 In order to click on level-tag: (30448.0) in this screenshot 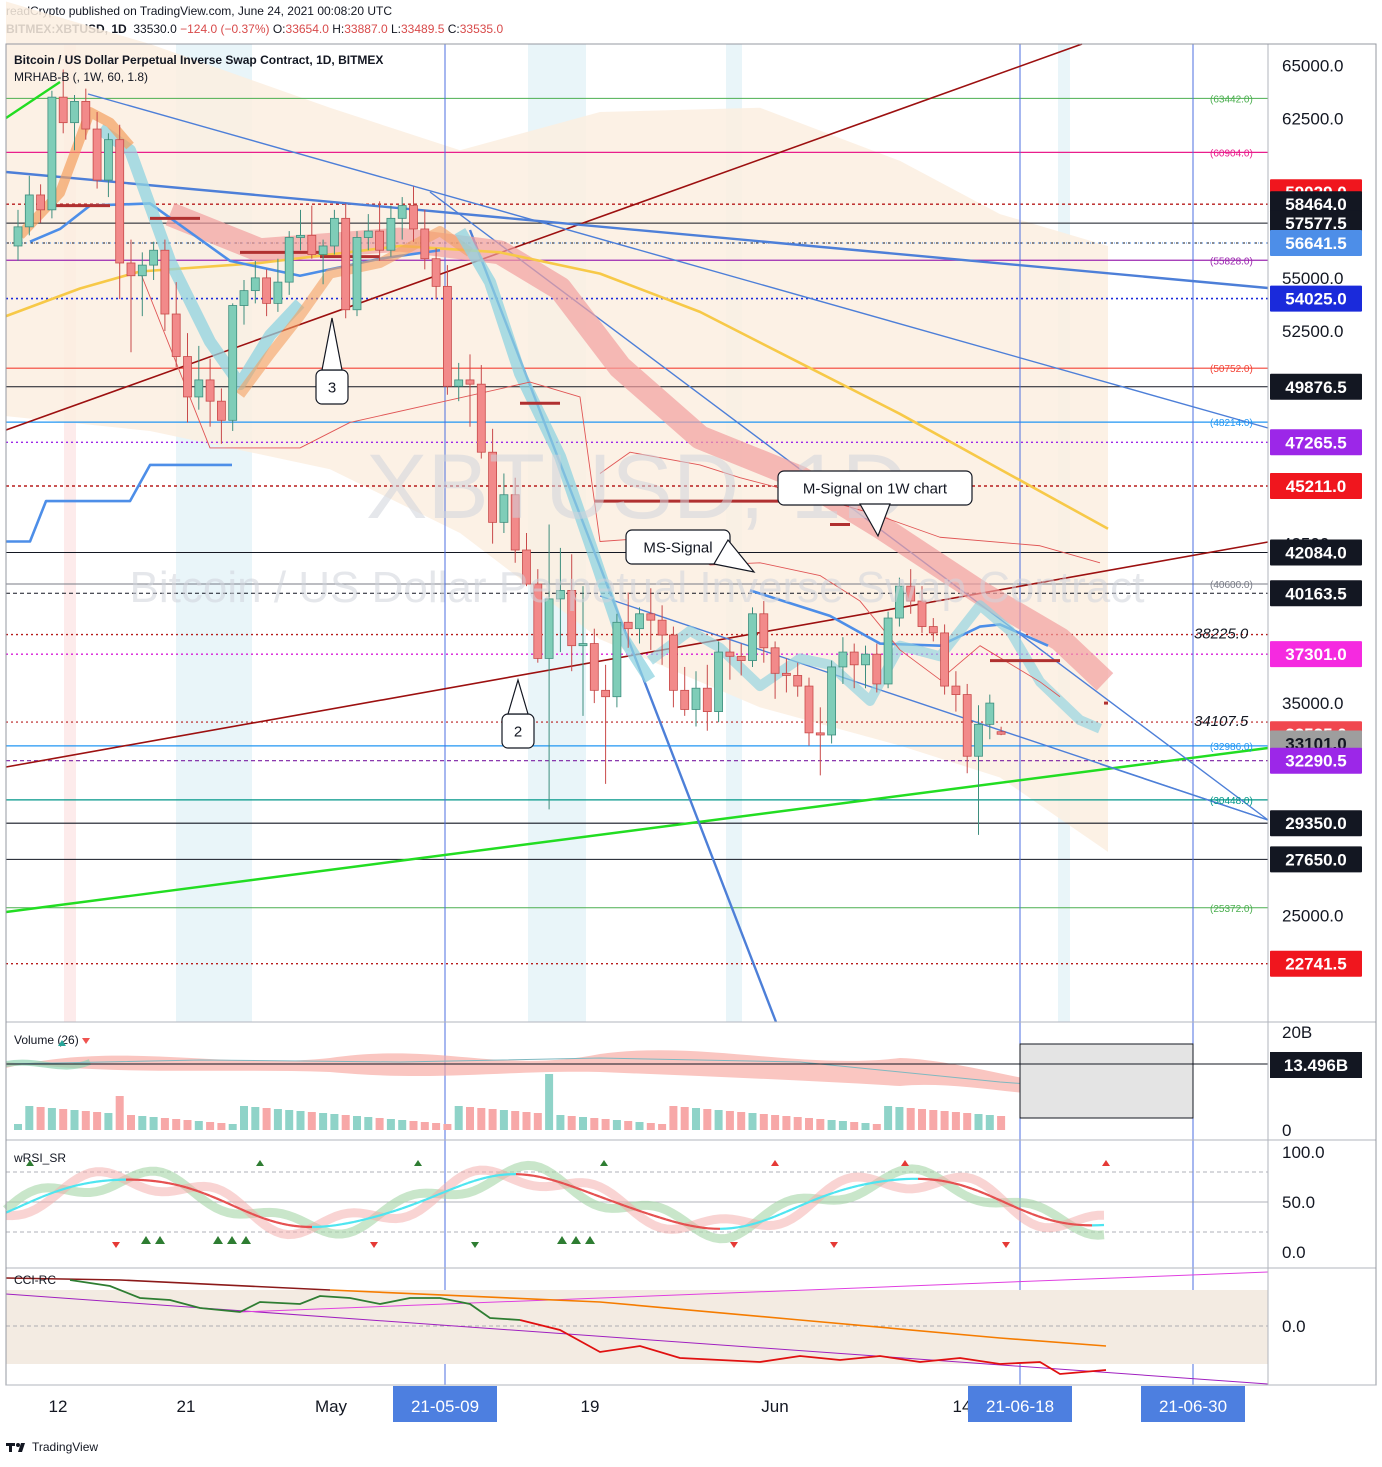, I will do `click(1231, 801)`.